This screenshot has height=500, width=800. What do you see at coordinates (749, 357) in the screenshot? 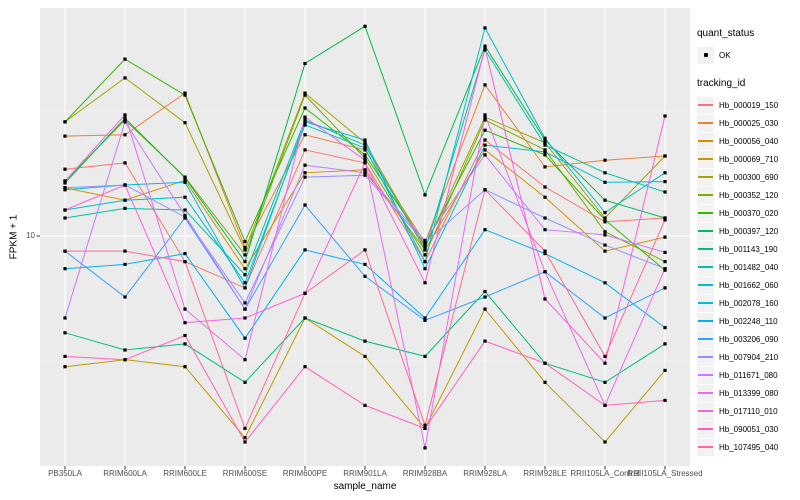
I see `legend-item-label: Hb_007904_210` at bounding box center [749, 357].